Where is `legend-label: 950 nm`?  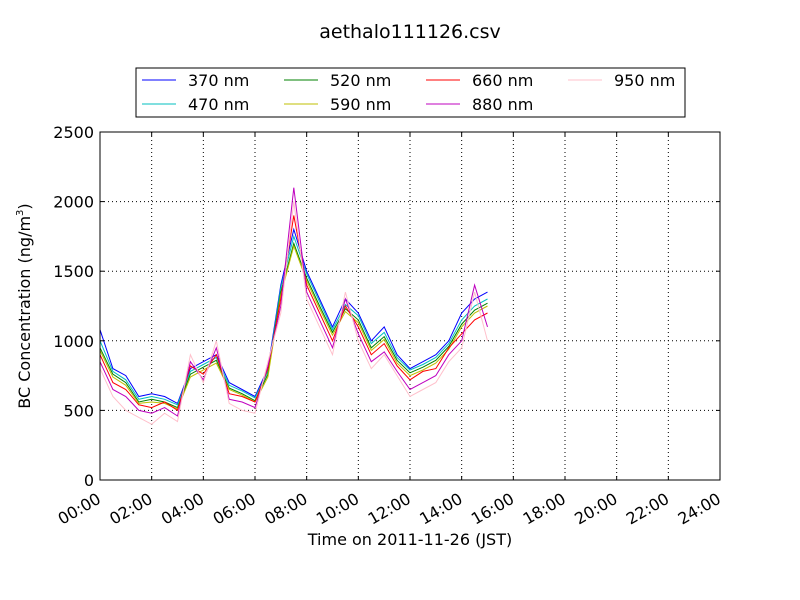 legend-label: 950 nm is located at coordinates (644, 80).